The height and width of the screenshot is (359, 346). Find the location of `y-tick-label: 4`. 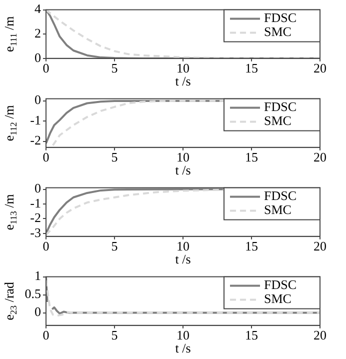

y-tick-label: 4 is located at coordinates (38, 8).